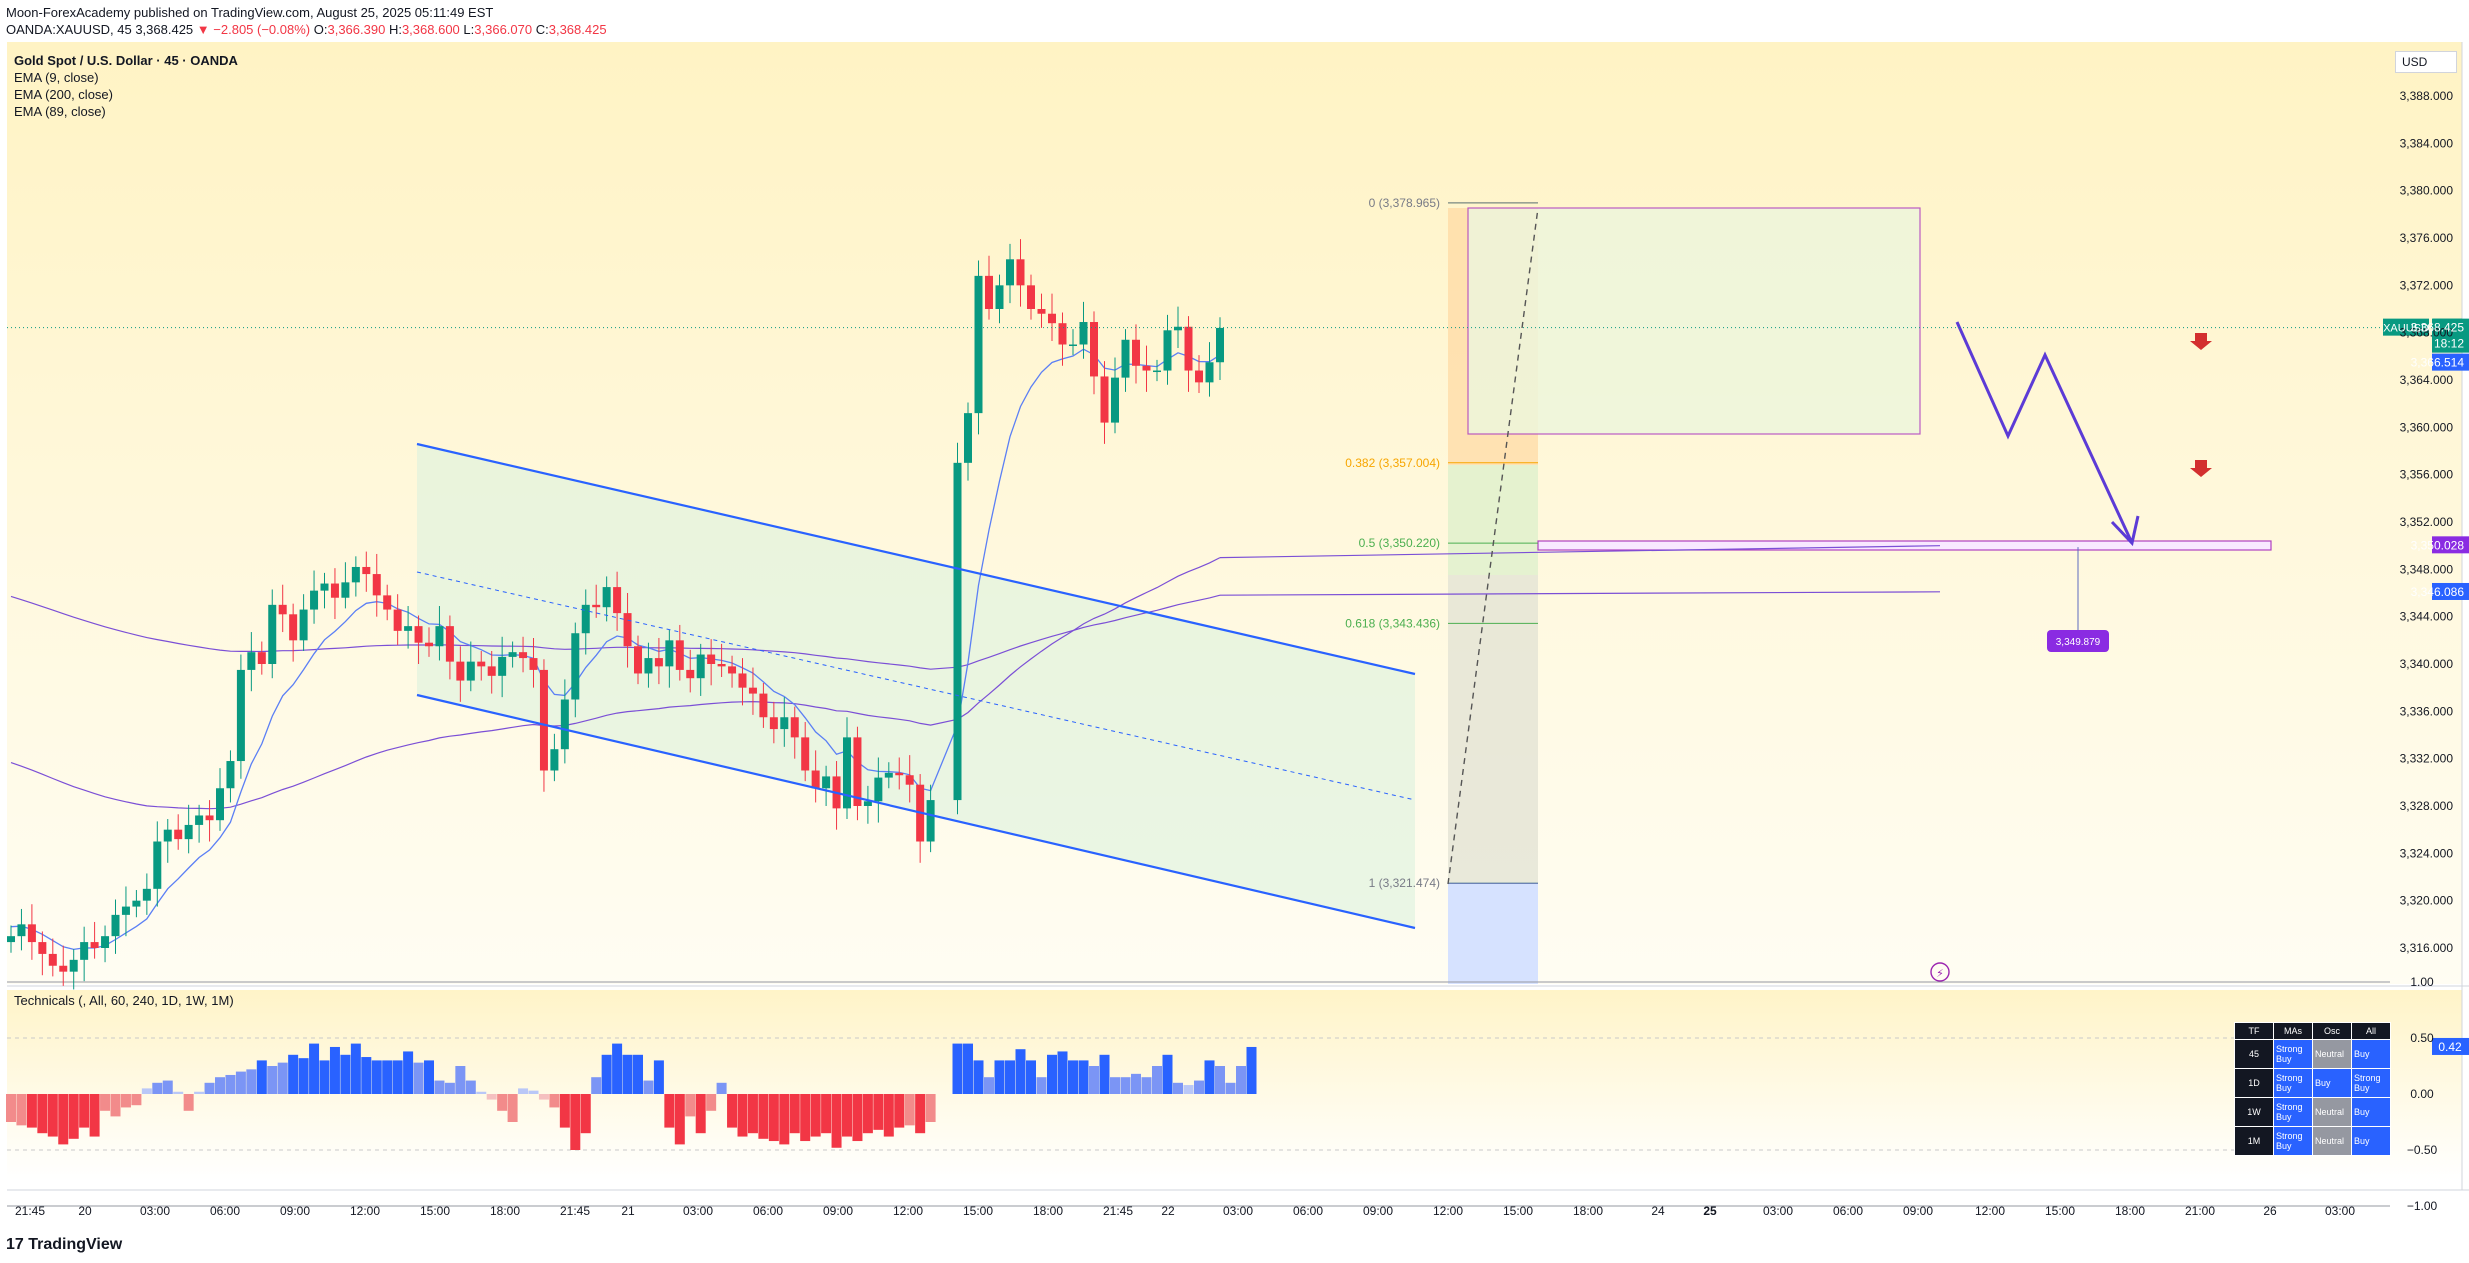 This screenshot has width=2469, height=1263. Describe the element at coordinates (916, 686) in the screenshot. I see `channel-mid-line` at that location.